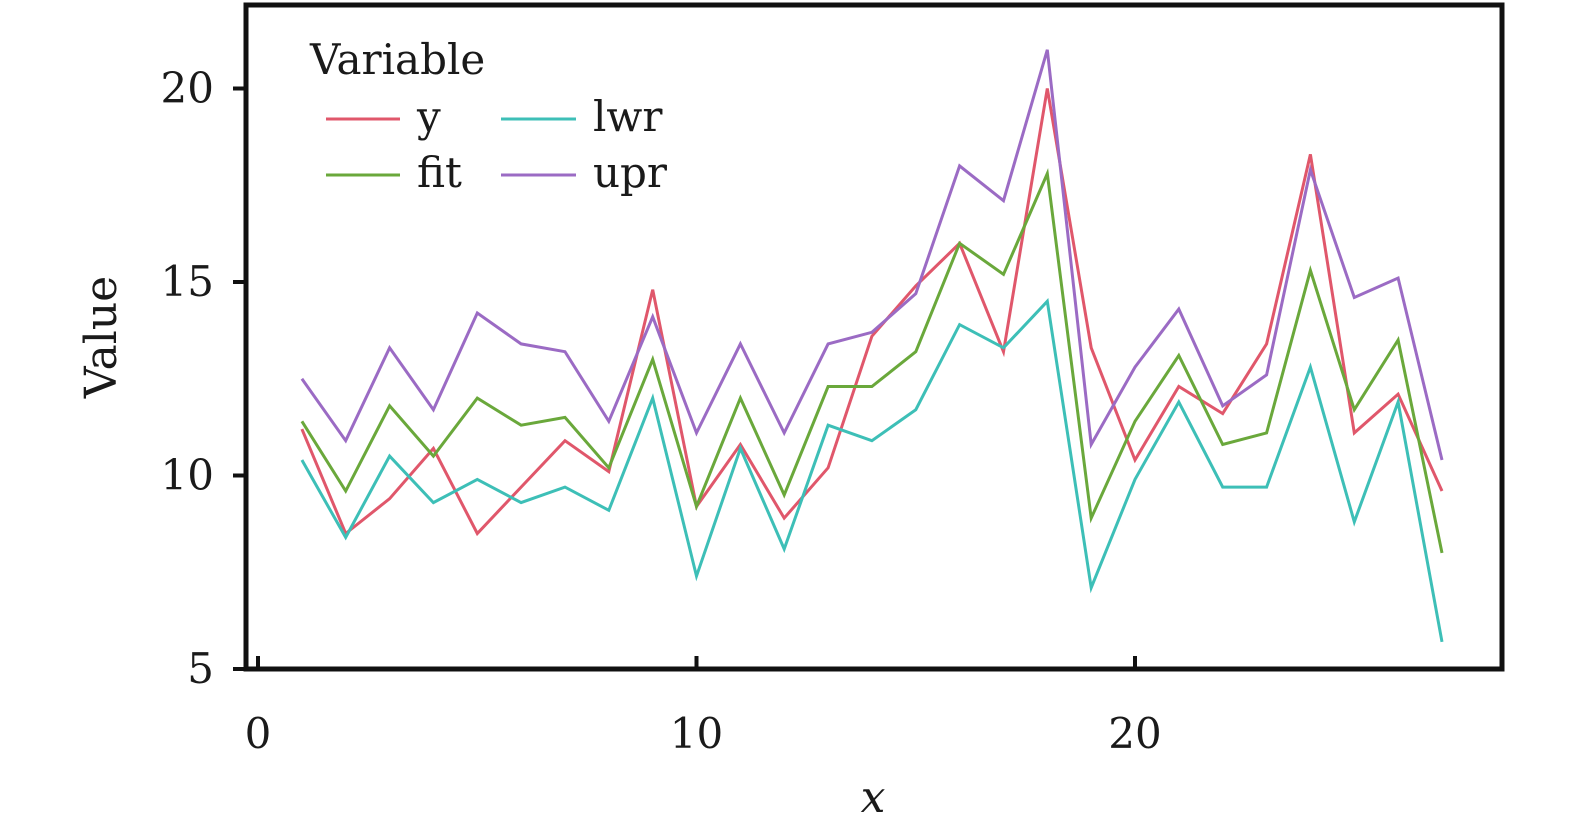  What do you see at coordinates (428, 116) in the screenshot?
I see `legend-label-y: y` at bounding box center [428, 116].